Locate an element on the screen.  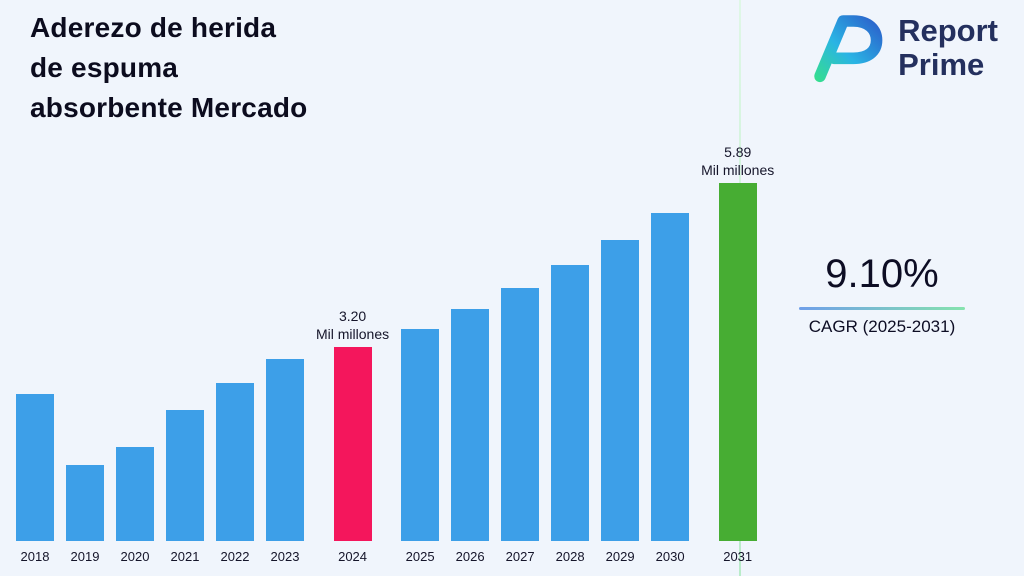
year-label: 2030 is located at coordinates (670, 556).